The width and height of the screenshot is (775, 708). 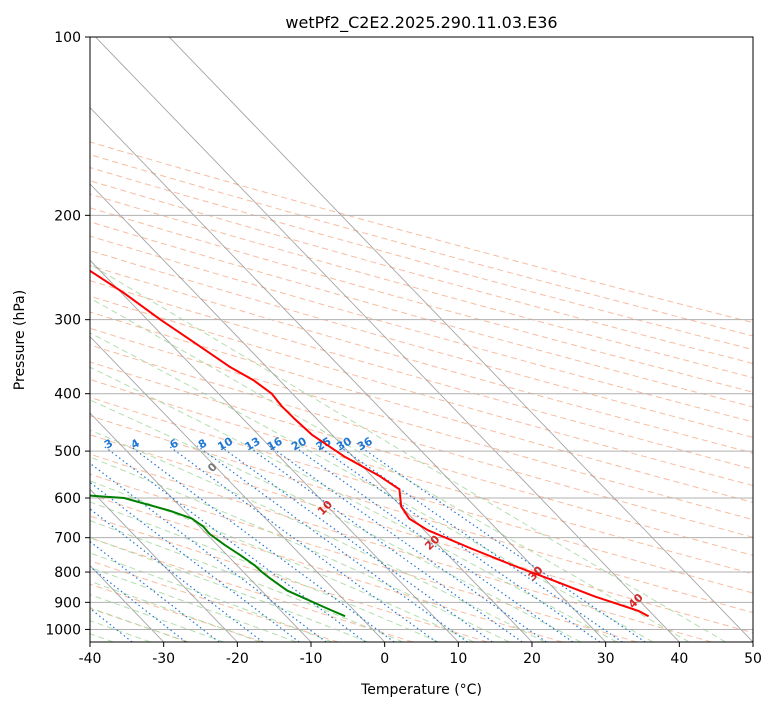 I want to click on y-tick-label: 800, so click(x=67, y=573).